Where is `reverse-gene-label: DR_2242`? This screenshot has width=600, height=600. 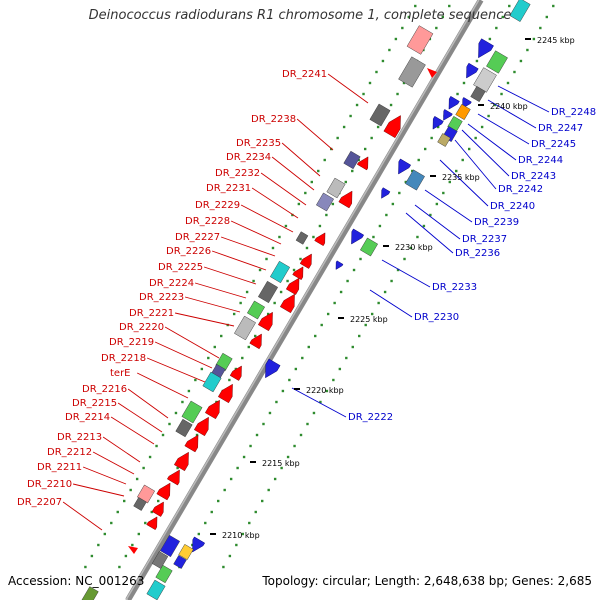
reverse-gene-label: DR_2242 is located at coordinates (520, 189).